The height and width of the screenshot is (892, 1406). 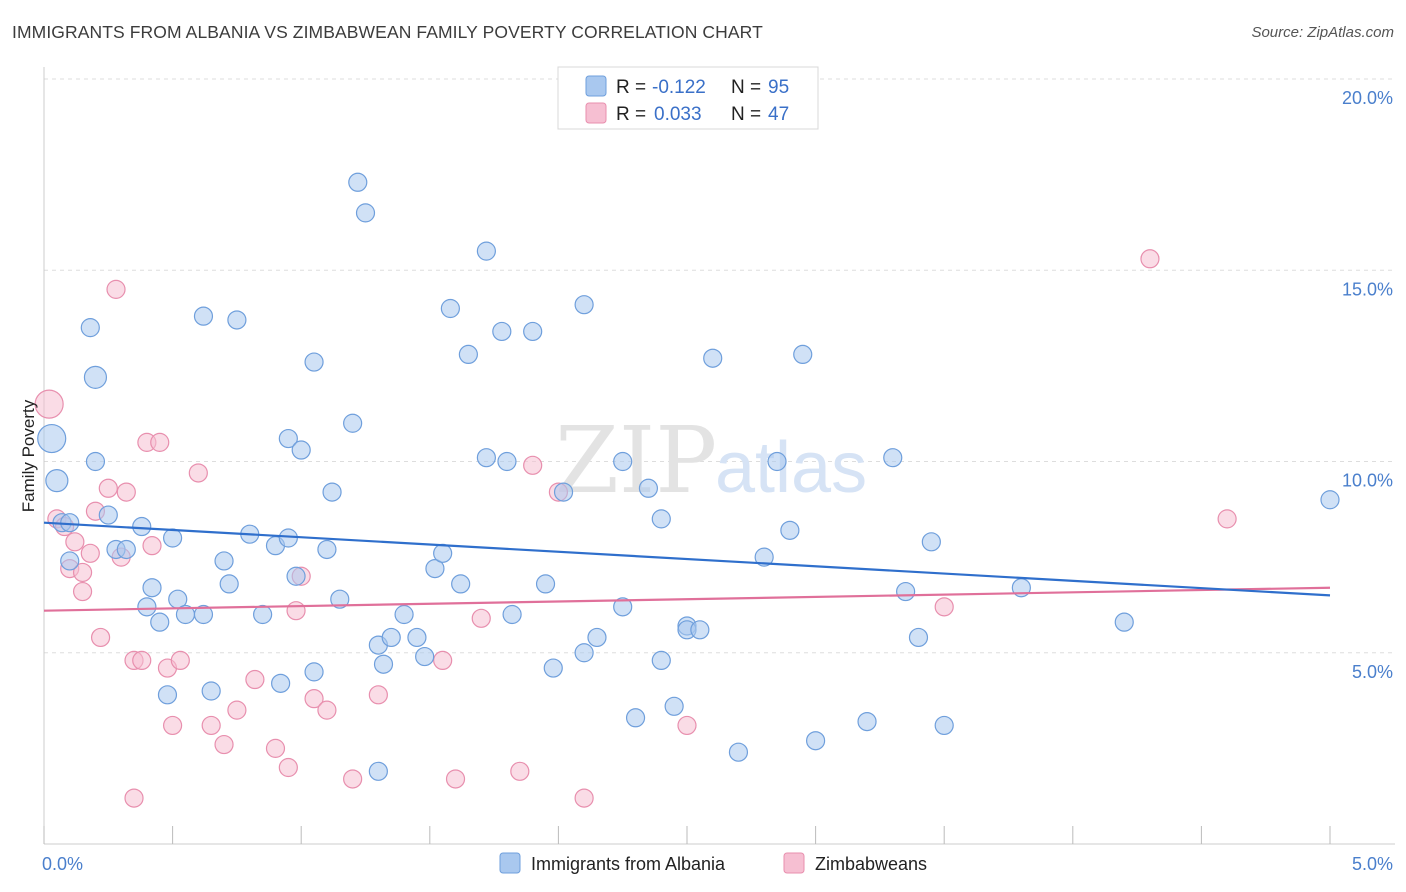 What do you see at coordinates (628, 864) in the screenshot?
I see `series-label-albania: Immigrants from Albania` at bounding box center [628, 864].